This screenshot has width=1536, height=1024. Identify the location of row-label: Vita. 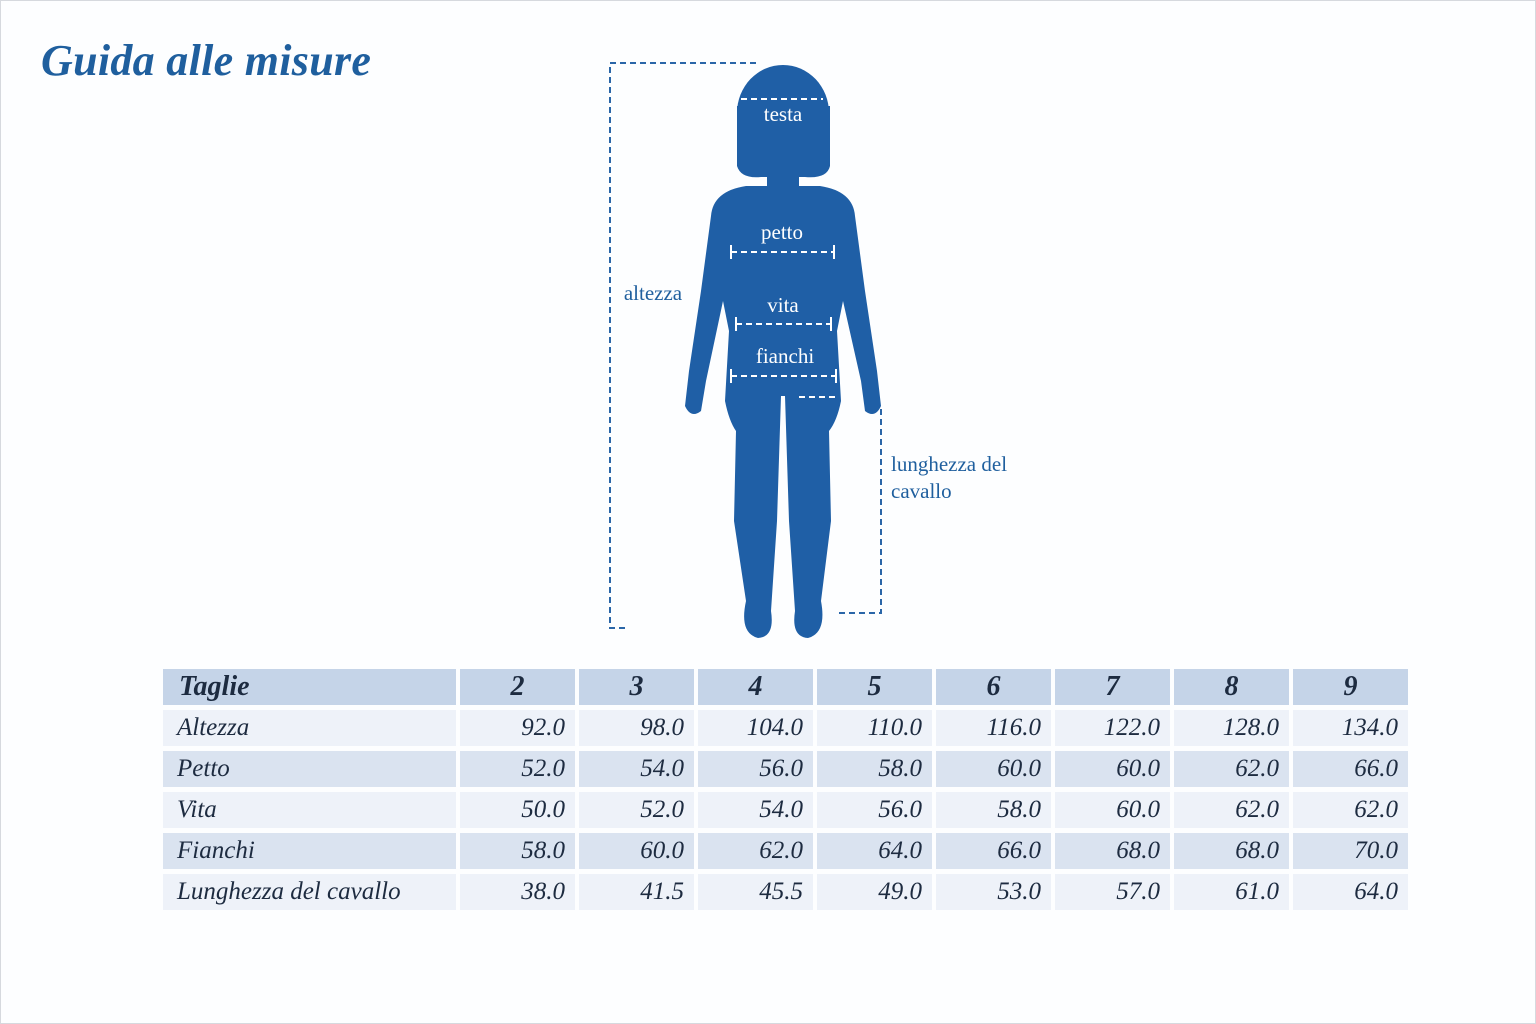
(309, 810).